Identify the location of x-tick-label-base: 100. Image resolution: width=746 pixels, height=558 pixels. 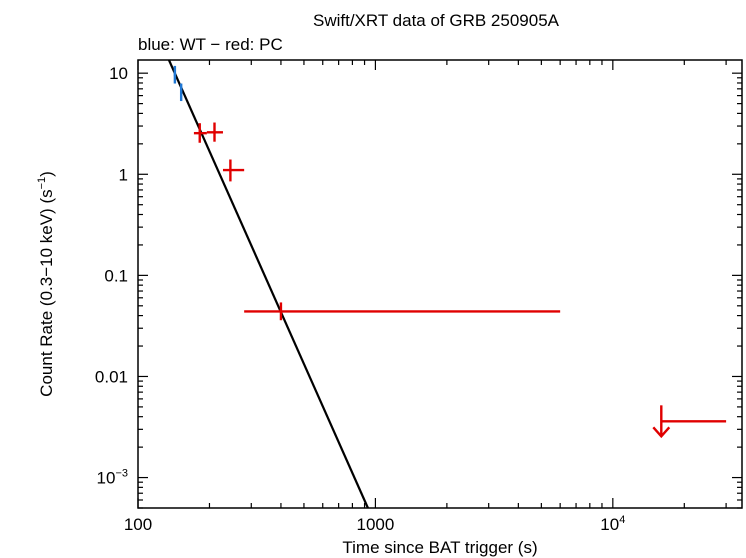
(138, 524).